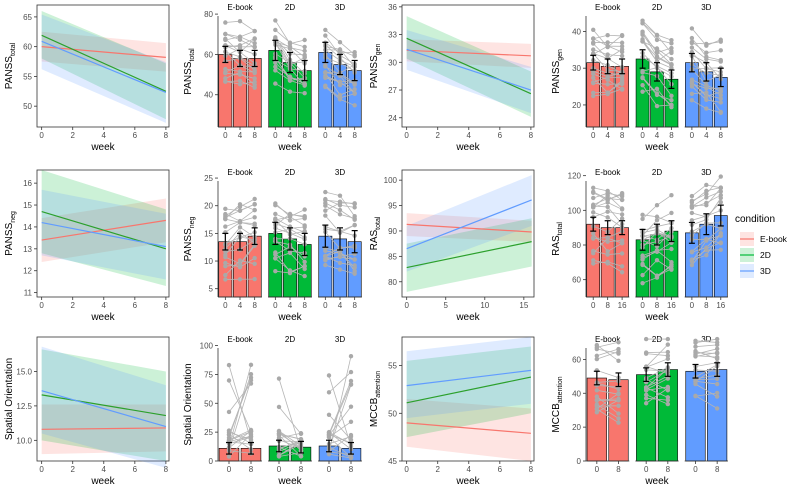 Image resolution: width=790 pixels, height=489 pixels. I want to click on facet-3d: 3D 0 8, so click(340, 404).